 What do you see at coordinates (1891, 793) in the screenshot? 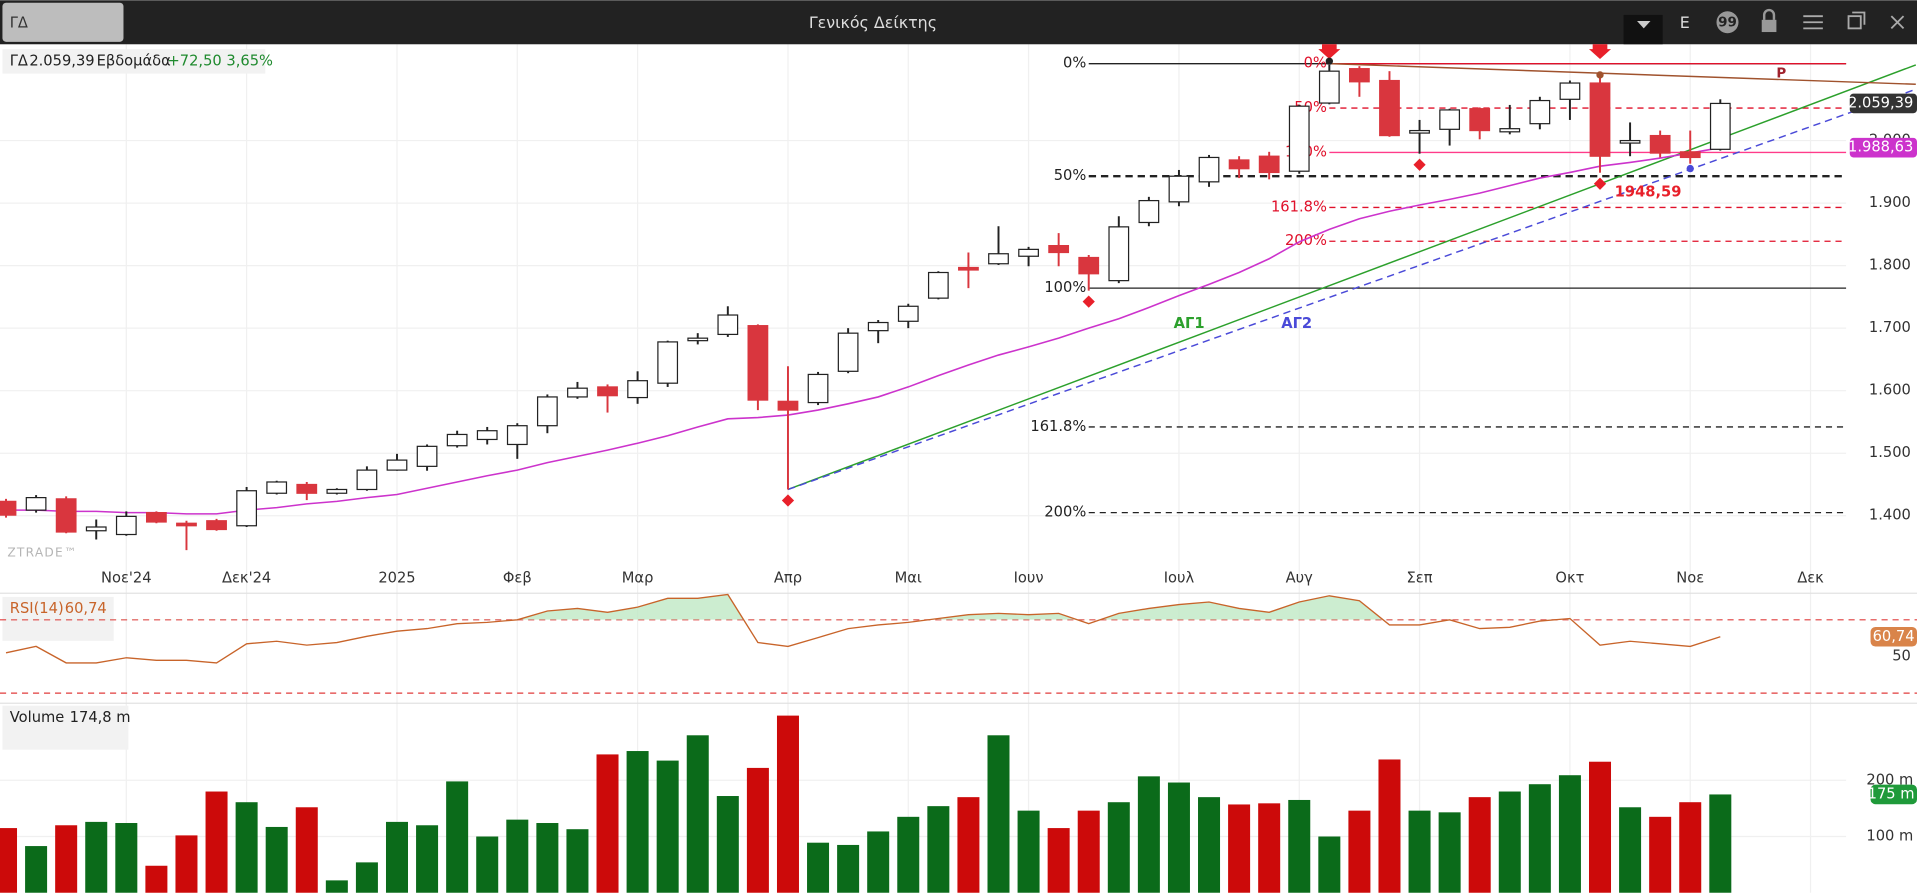
I see `volume-badge-label: 175 m` at bounding box center [1891, 793].